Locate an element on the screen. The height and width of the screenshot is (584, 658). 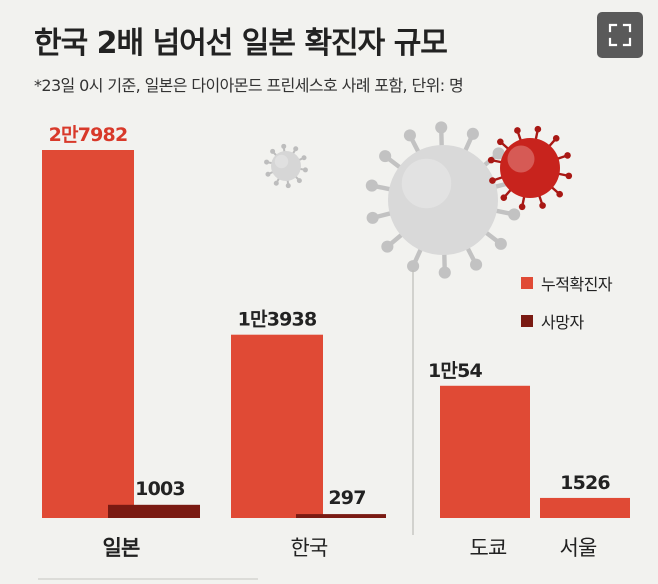
data-label-confirmed-japan: 2만7982 is located at coordinates (88, 135).